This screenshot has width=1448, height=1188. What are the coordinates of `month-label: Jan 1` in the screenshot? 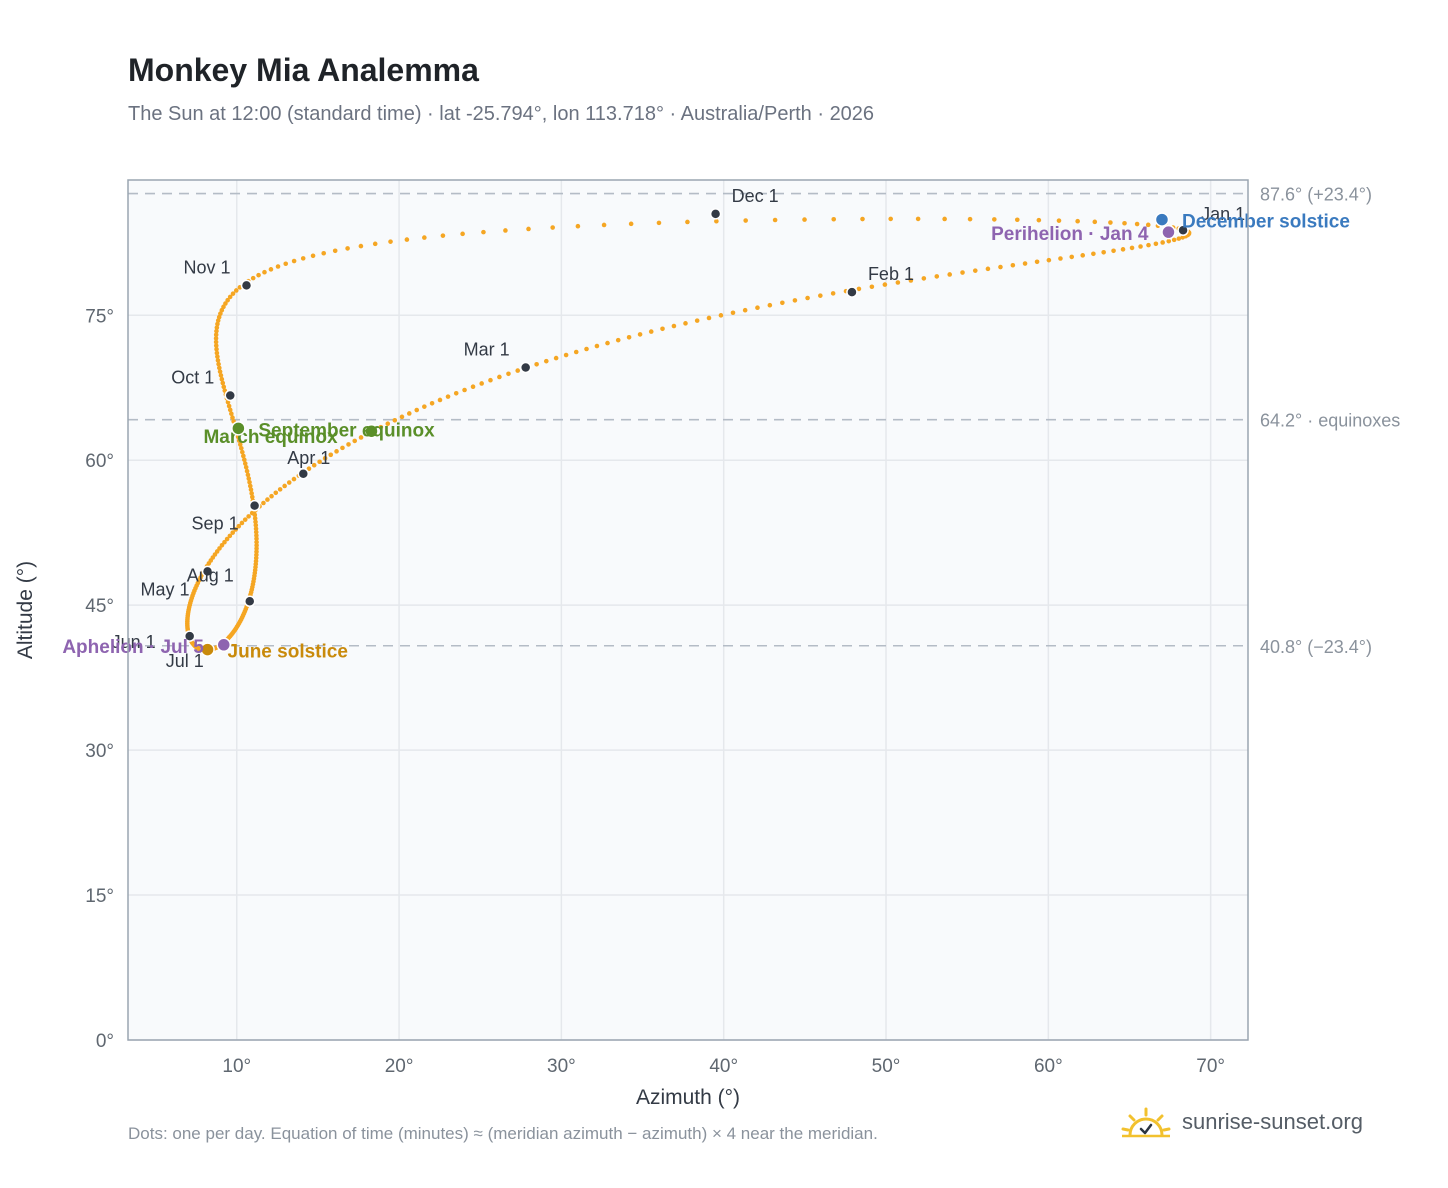 It's located at (1223, 214).